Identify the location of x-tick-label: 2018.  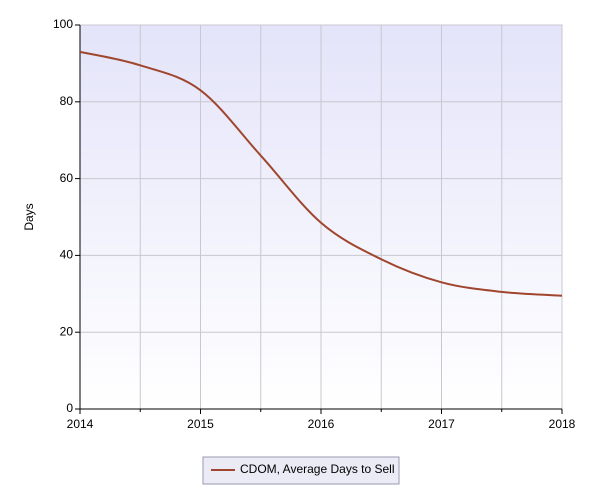
(562, 424).